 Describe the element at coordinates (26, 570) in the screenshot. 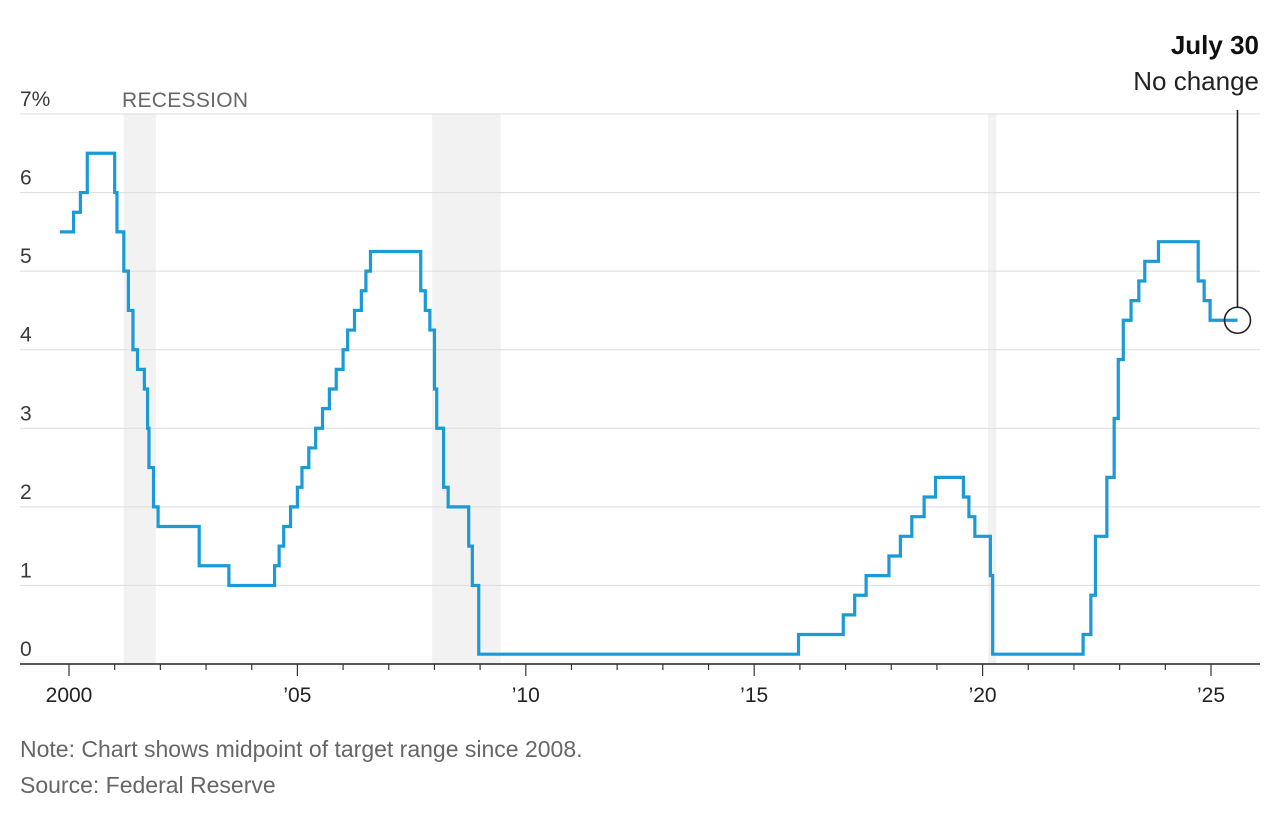

I see `y-tick-label: 1` at that location.